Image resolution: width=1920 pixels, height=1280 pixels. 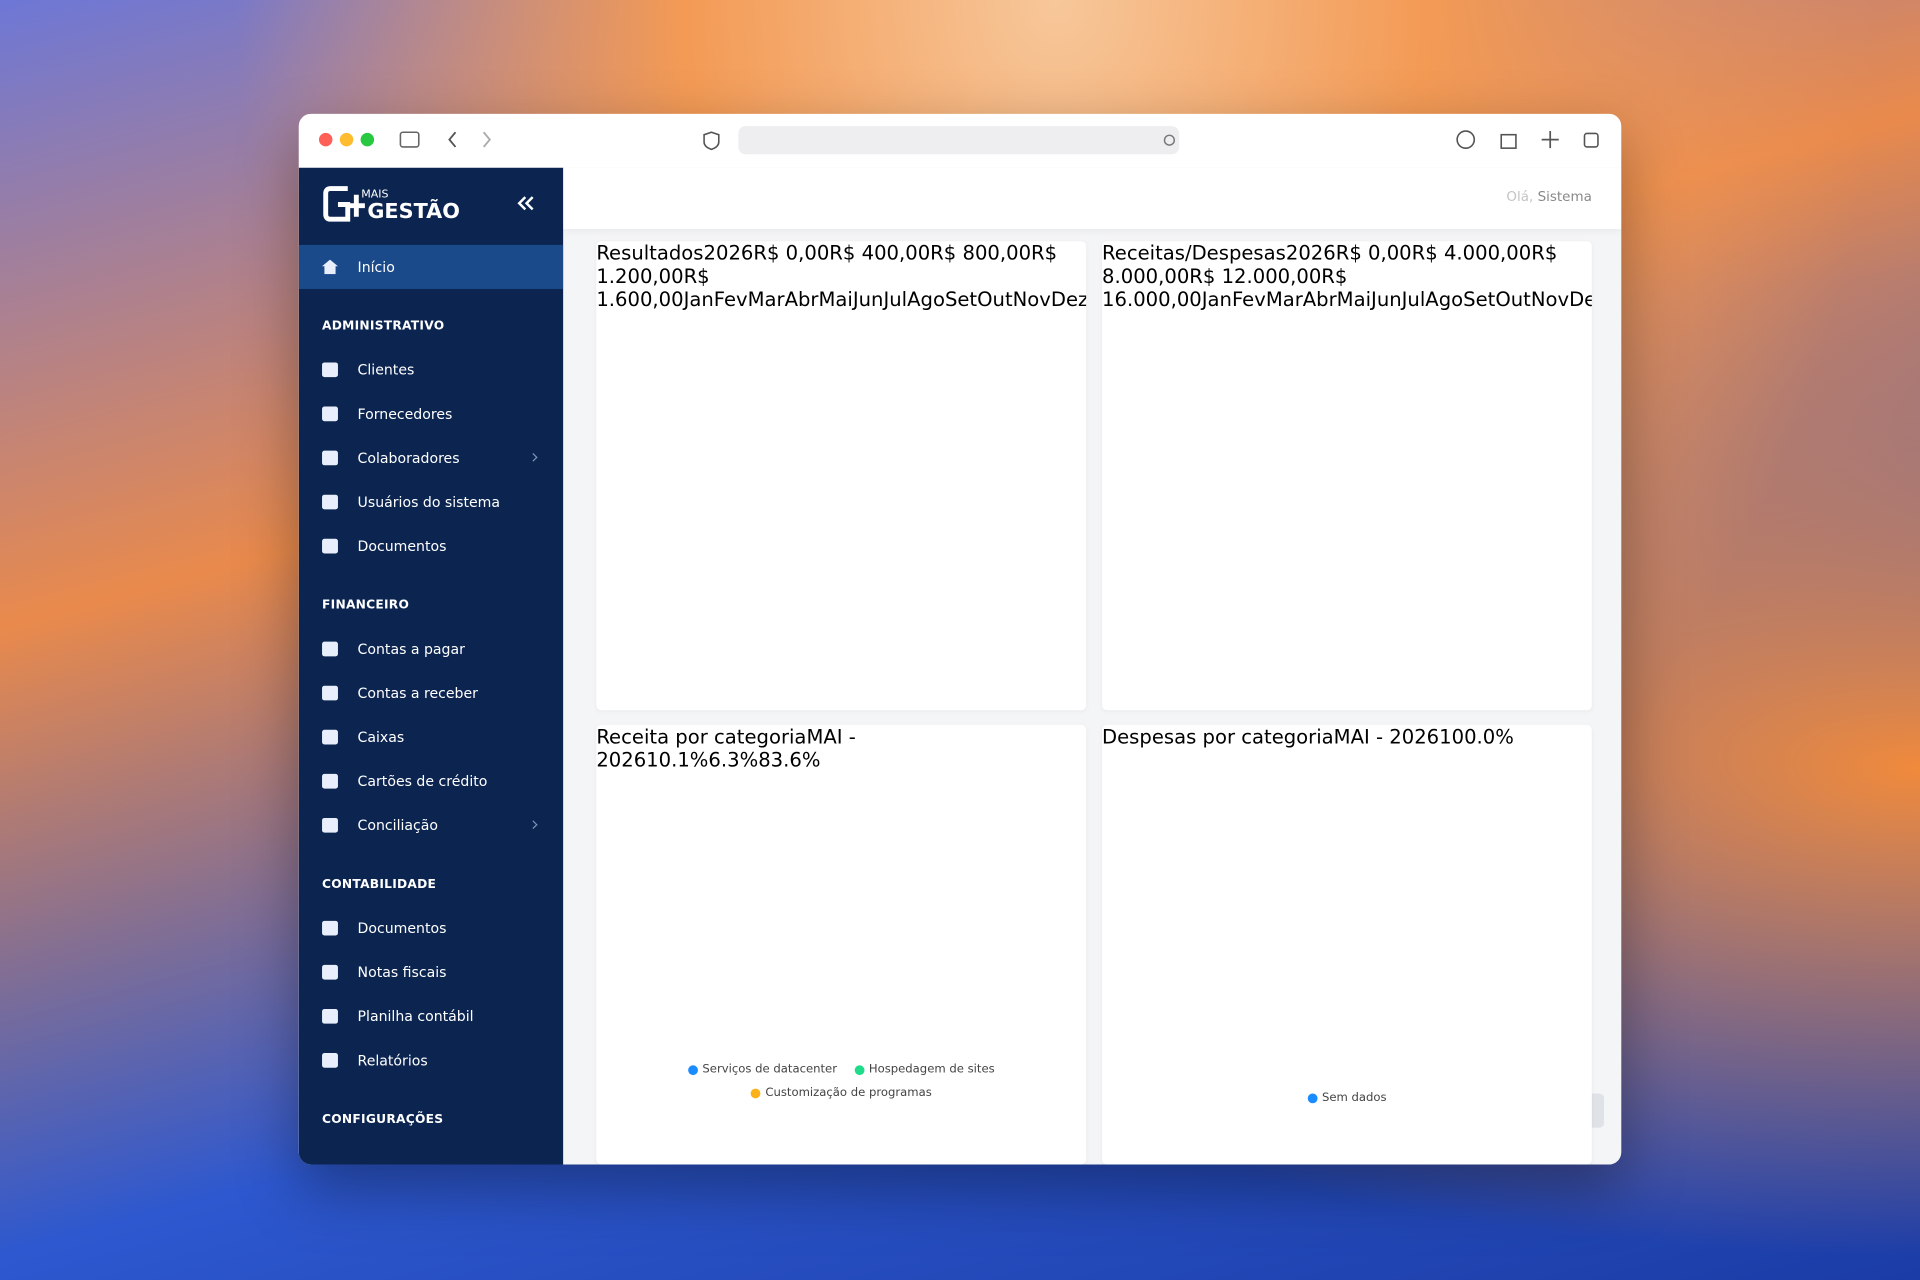 What do you see at coordinates (367, 139) in the screenshot?
I see `zoom-button` at bounding box center [367, 139].